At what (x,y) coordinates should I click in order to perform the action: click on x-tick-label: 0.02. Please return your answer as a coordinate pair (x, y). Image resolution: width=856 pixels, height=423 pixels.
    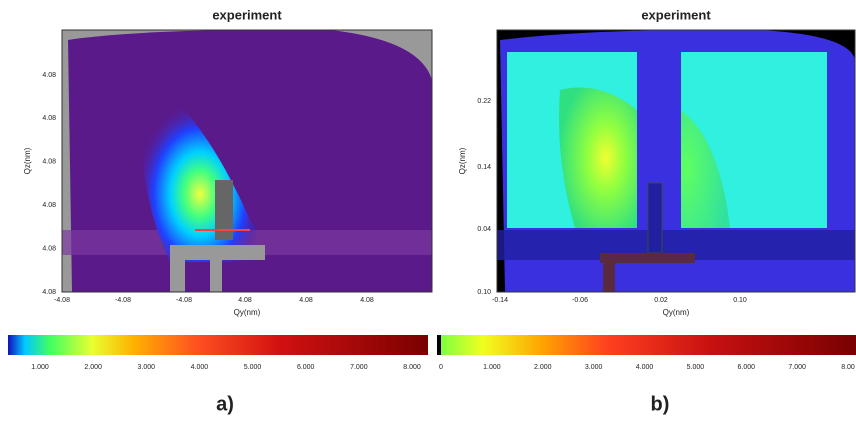
    Looking at the image, I should click on (661, 300).